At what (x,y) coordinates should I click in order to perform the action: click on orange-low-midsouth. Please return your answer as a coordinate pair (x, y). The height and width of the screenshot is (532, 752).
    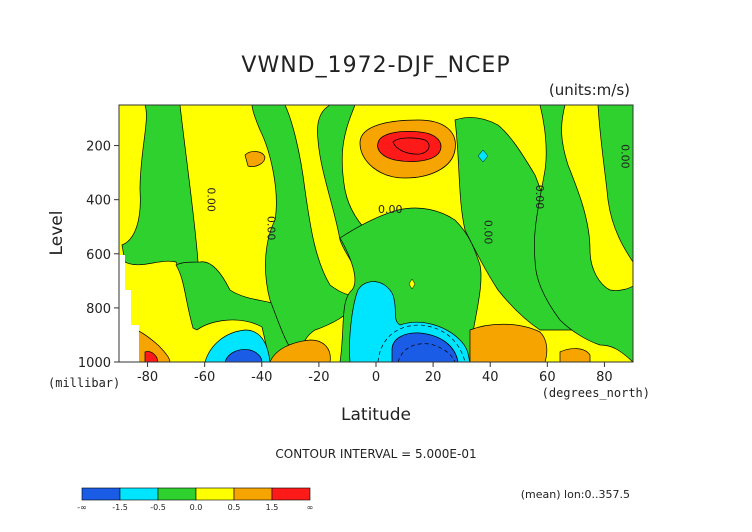
    Looking at the image, I should click on (300, 350).